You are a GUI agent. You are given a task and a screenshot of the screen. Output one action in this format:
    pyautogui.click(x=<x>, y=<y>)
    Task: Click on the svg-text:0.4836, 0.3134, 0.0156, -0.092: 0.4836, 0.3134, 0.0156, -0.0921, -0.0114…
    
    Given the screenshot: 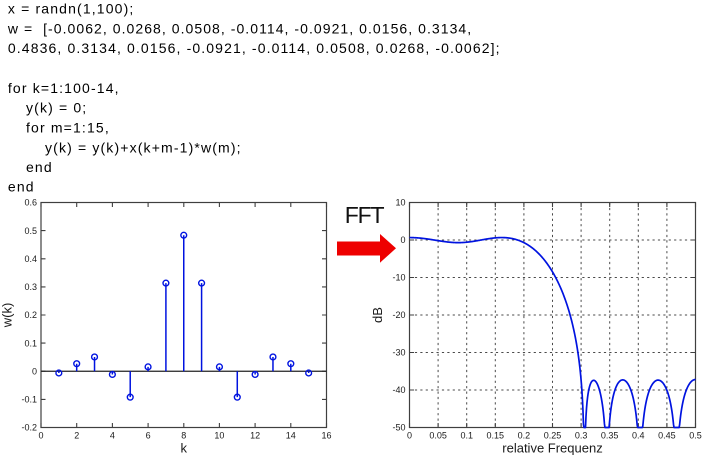 What is the action you would take?
    pyautogui.click(x=254, y=48)
    